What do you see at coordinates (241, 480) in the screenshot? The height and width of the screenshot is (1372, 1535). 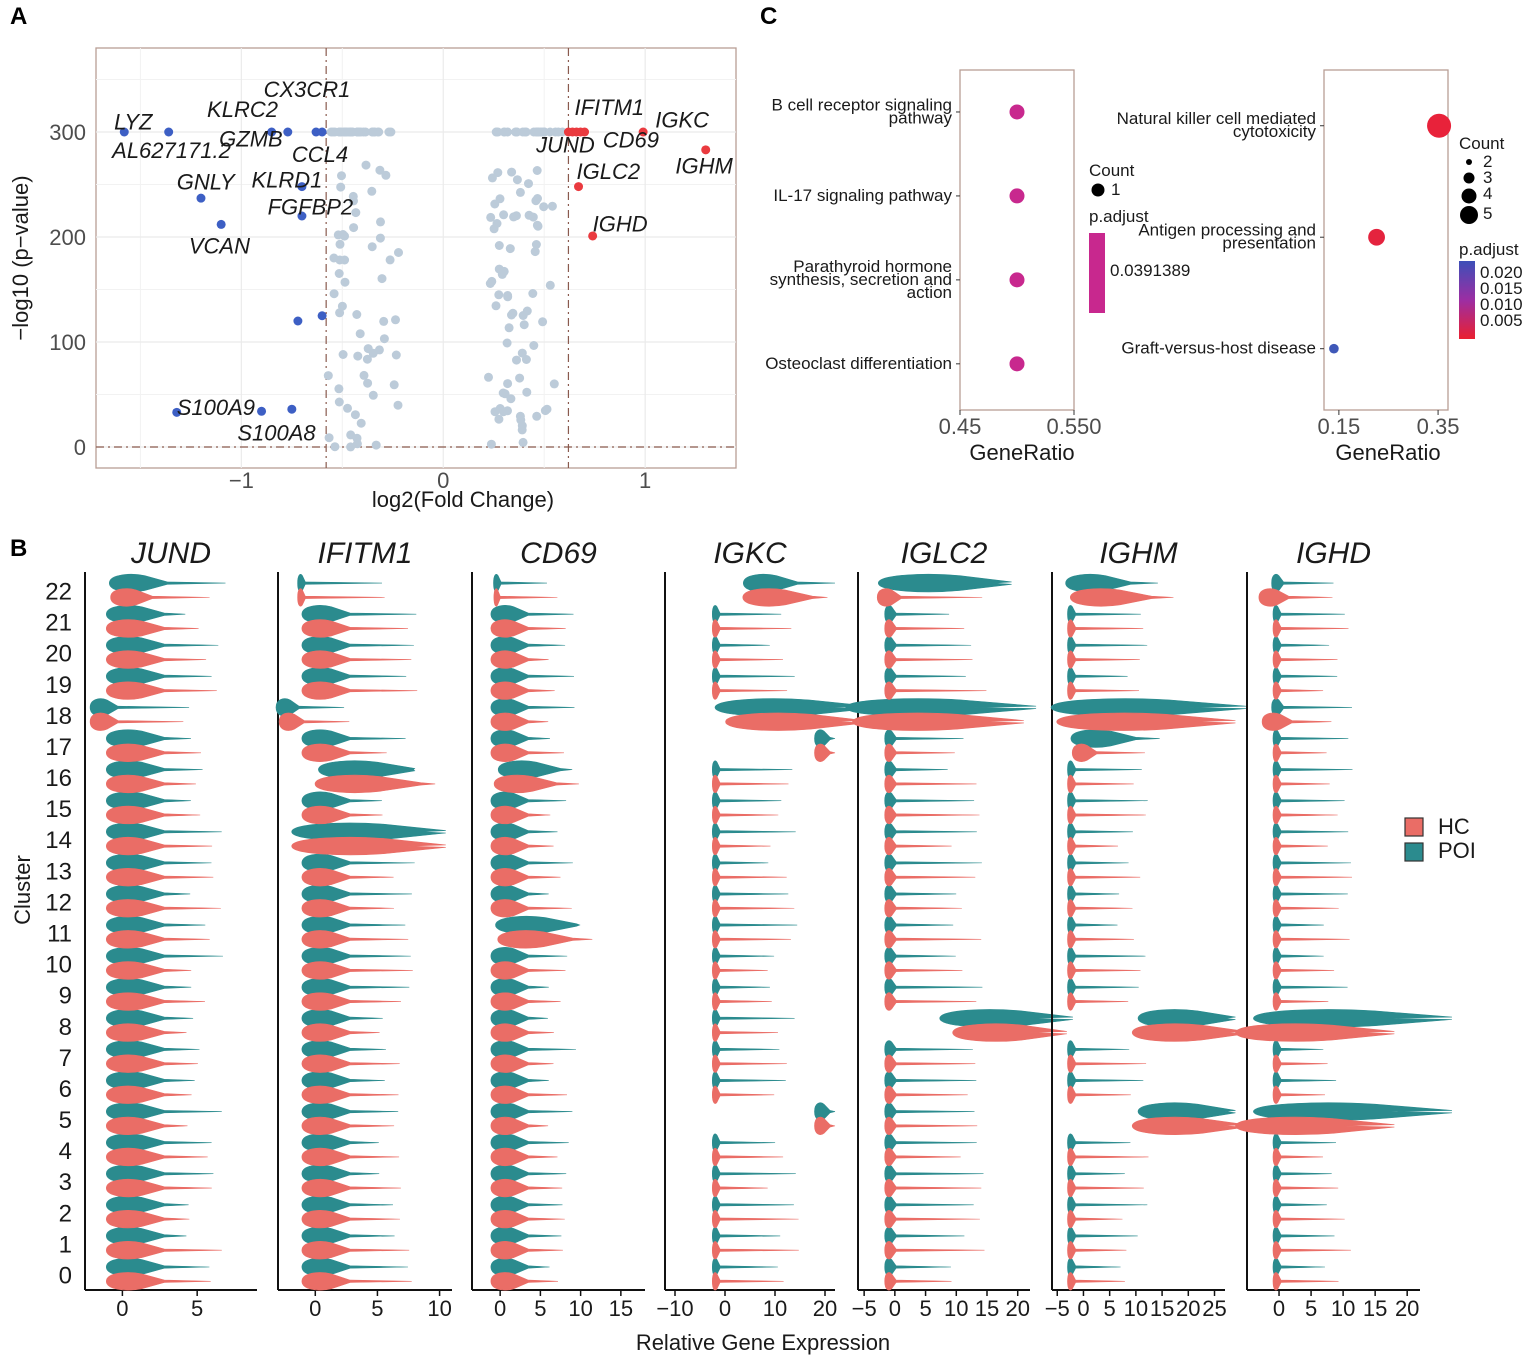 I see `volcano-xtick: −1` at bounding box center [241, 480].